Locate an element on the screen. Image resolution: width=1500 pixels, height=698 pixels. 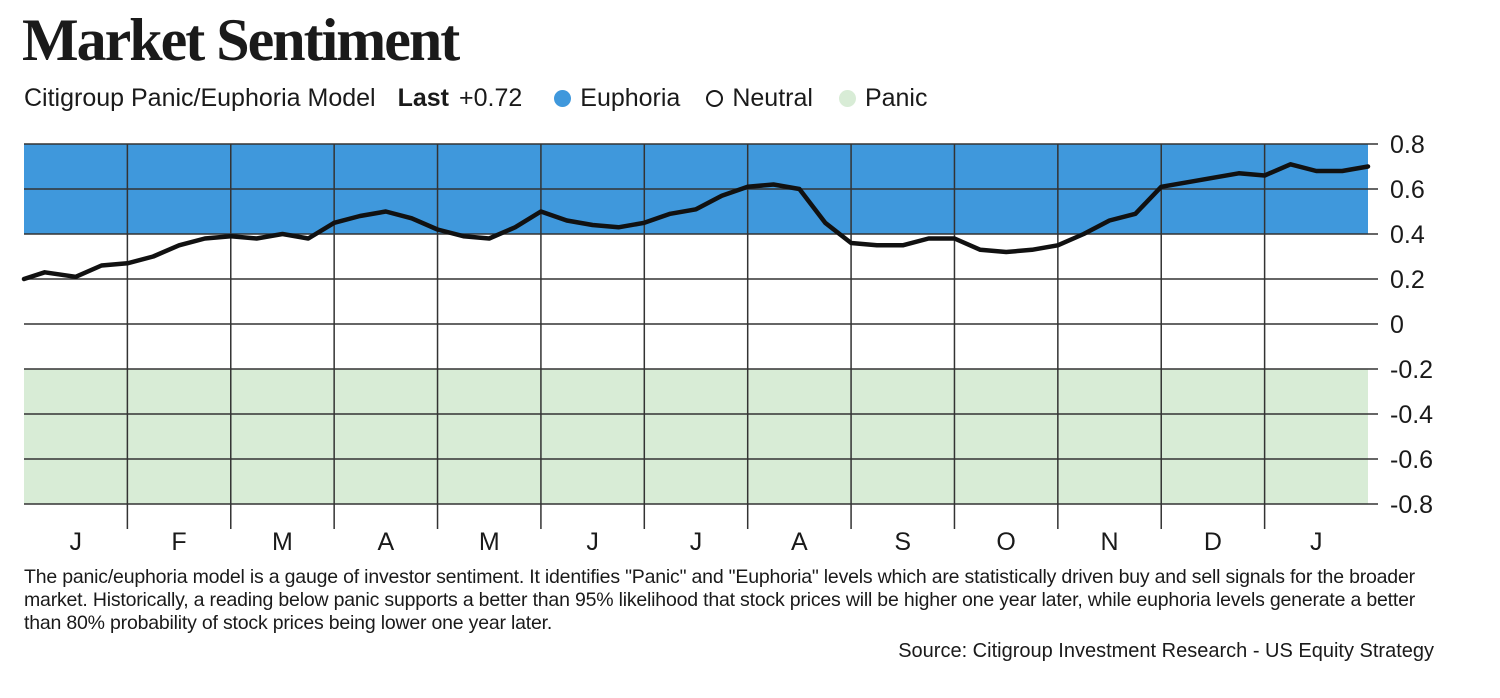
y-tick-label: -0.2 is located at coordinates (1411, 370).